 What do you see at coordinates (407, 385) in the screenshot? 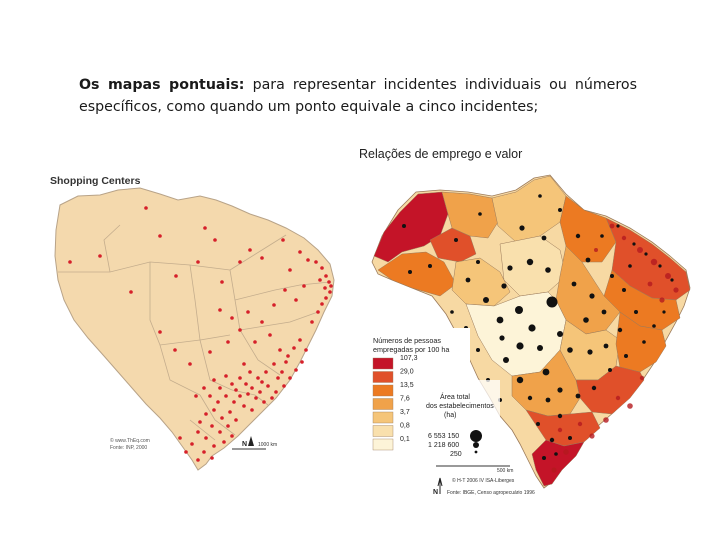
I see `legend-value-2: 13,5` at bounding box center [407, 385].